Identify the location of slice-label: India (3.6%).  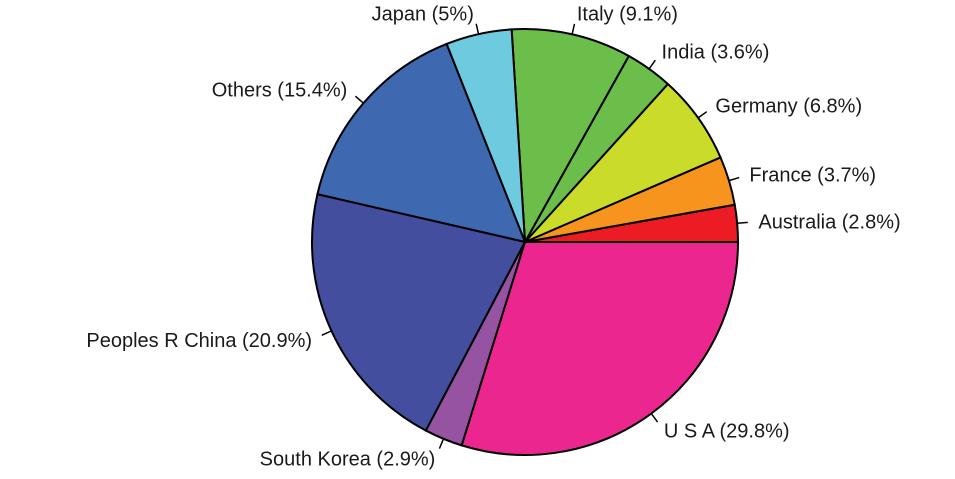
(716, 53).